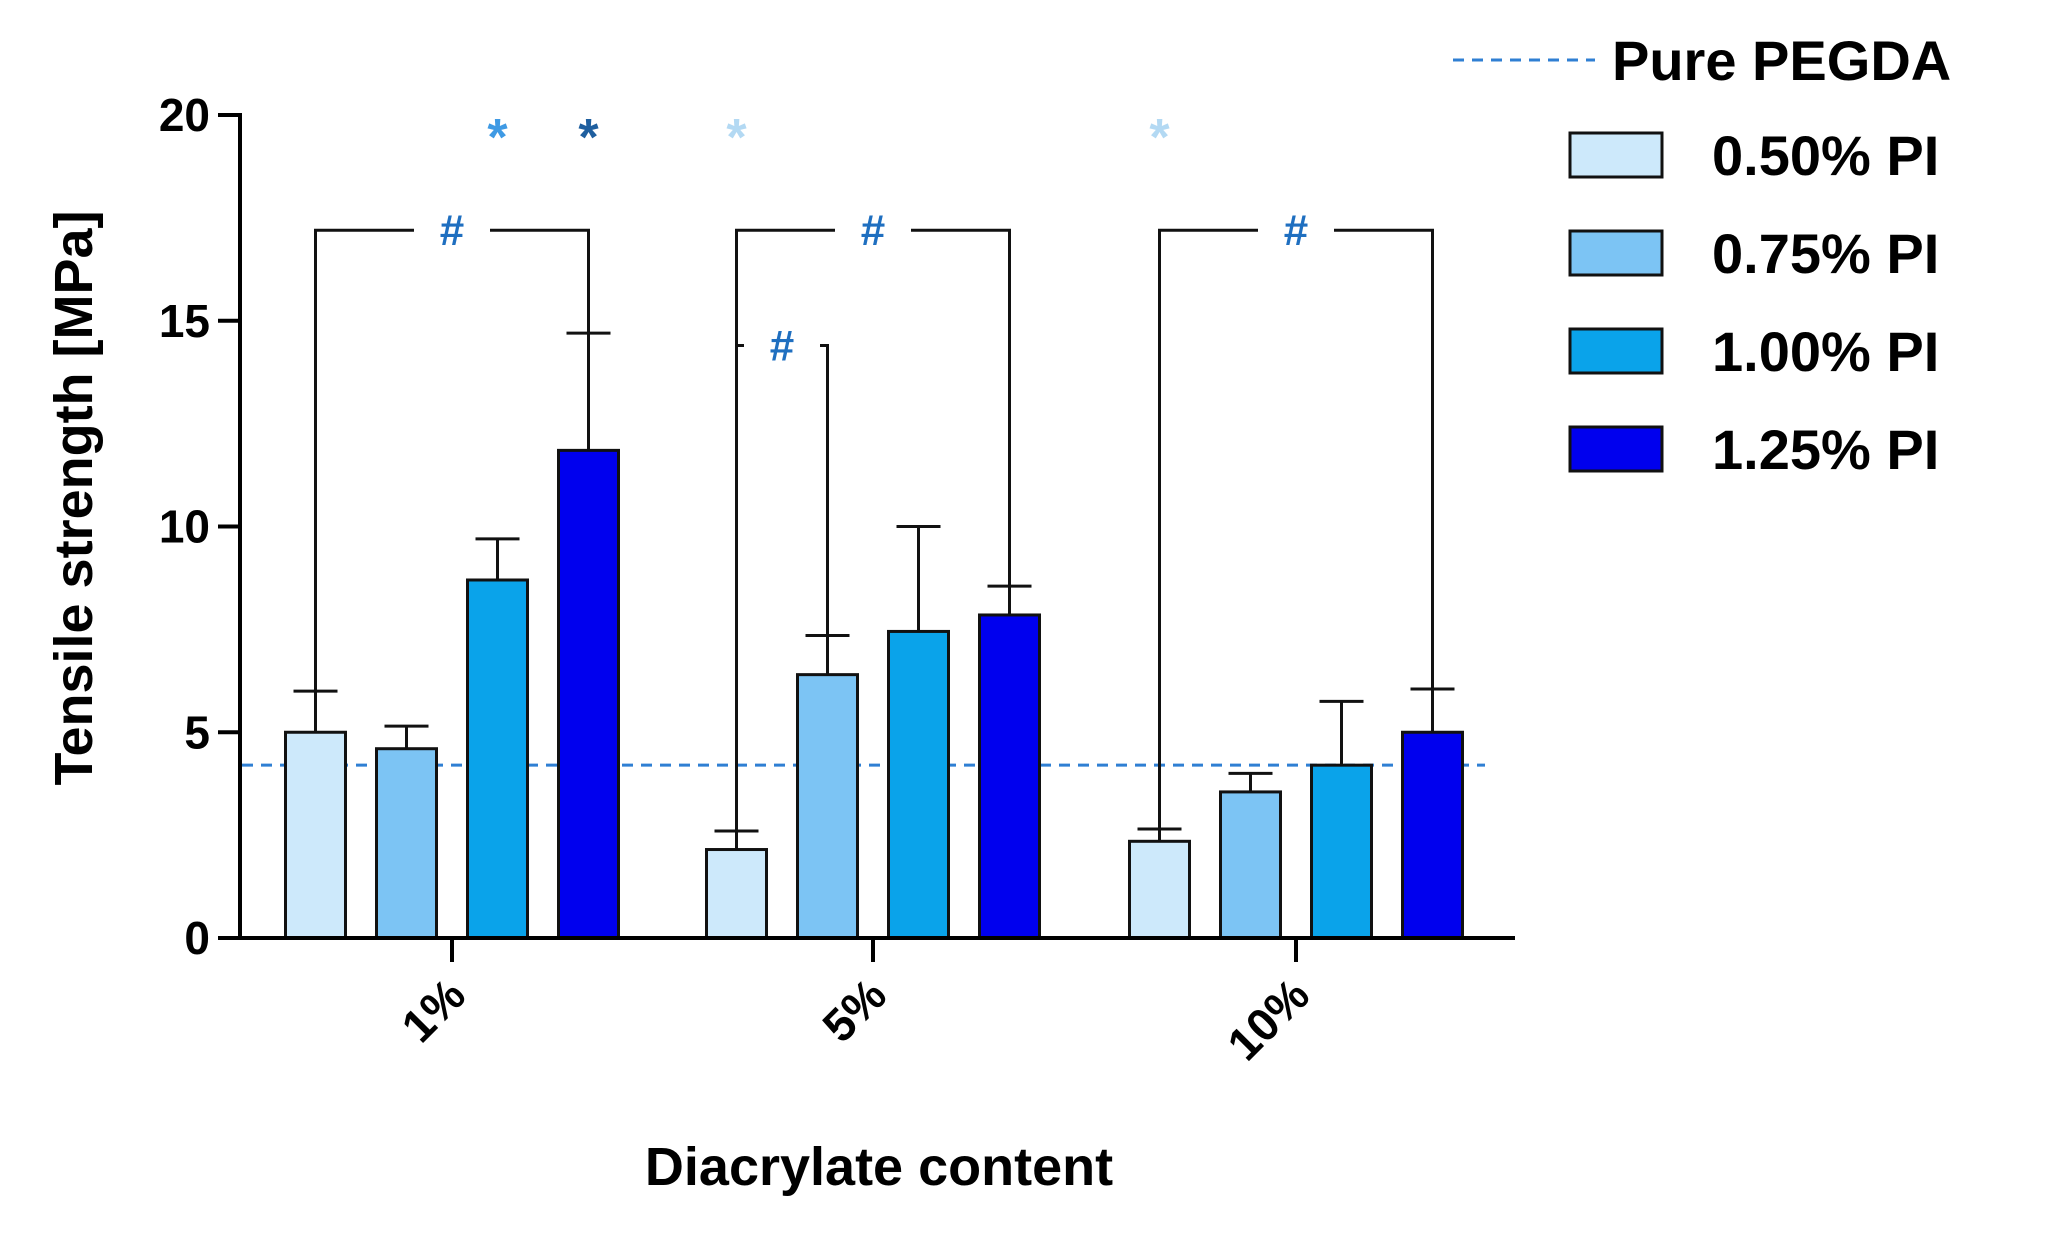 Image resolution: width=2049 pixels, height=1243 pixels. I want to click on y-tick-label: 20, so click(184, 115).